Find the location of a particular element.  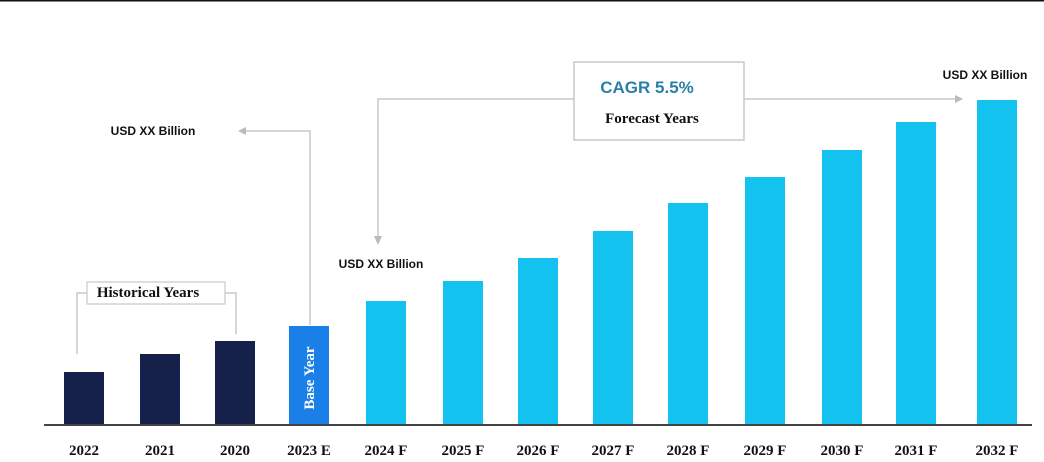

historical-bracket is located at coordinates (156, 323).